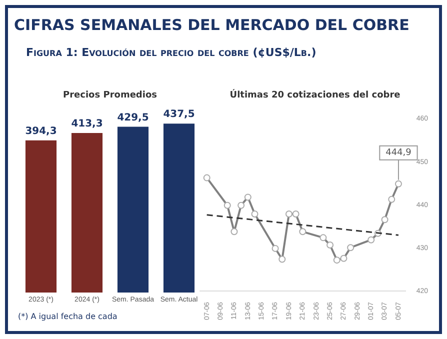 The image size is (447, 339). What do you see at coordinates (41, 131) in the screenshot?
I see `data-label: 394,3` at bounding box center [41, 131].